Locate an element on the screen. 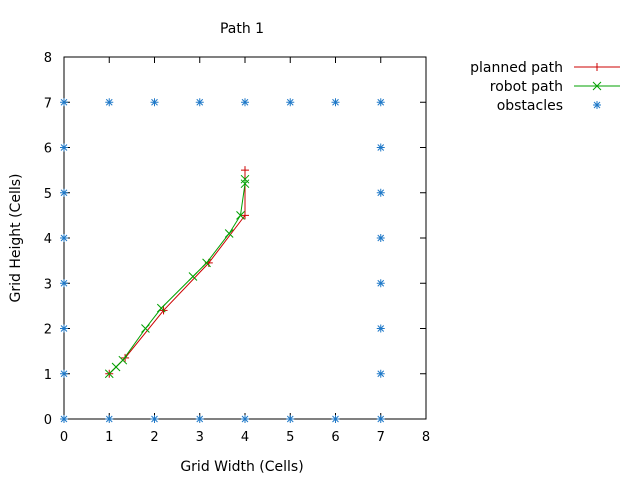 The width and height of the screenshot is (640, 480). y-tick-label: 5 is located at coordinates (48, 194).